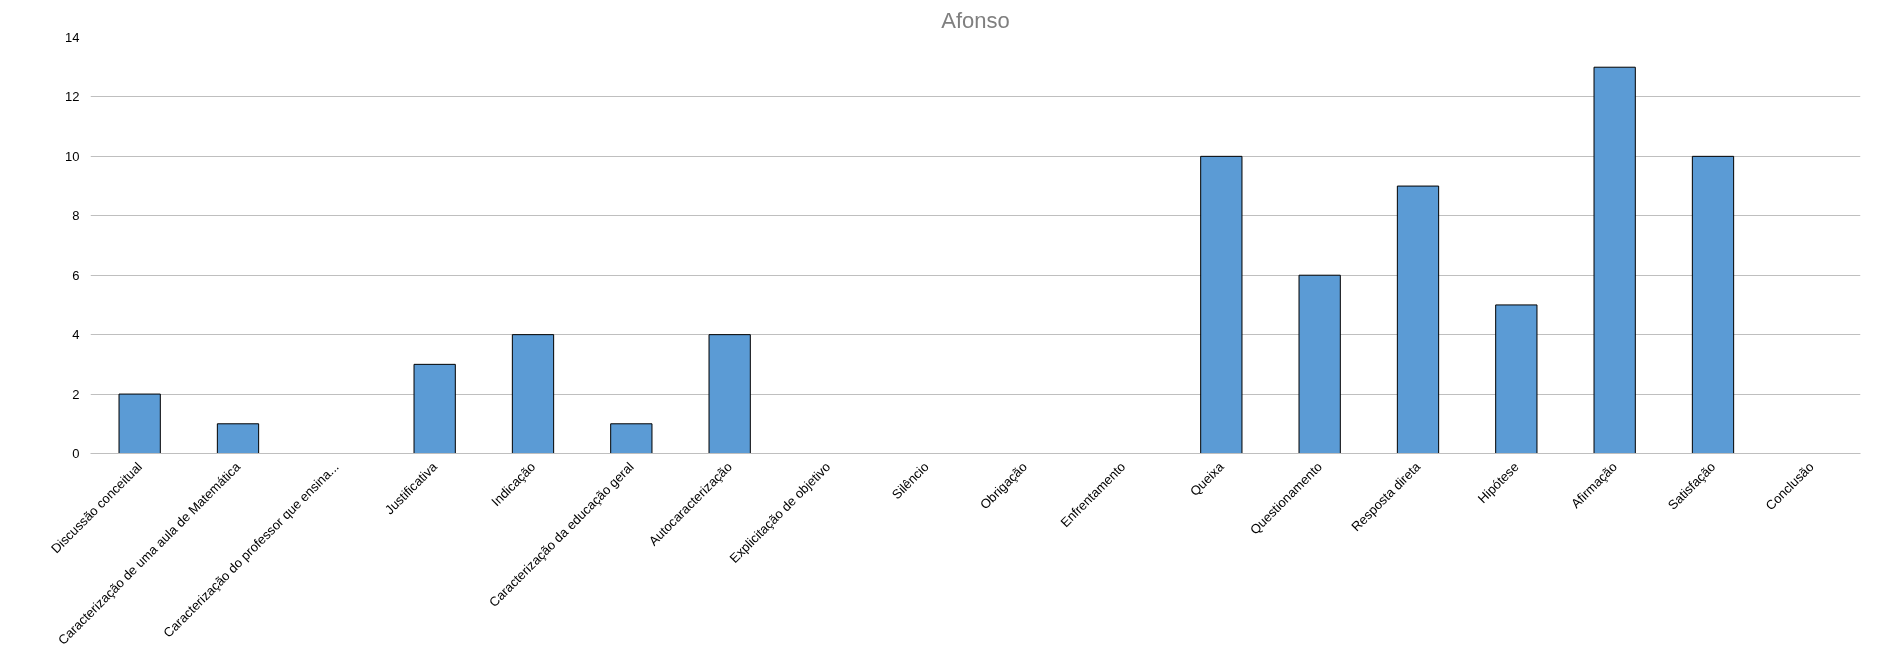  What do you see at coordinates (76, 216) in the screenshot?
I see `y-tick-label: 8` at bounding box center [76, 216].